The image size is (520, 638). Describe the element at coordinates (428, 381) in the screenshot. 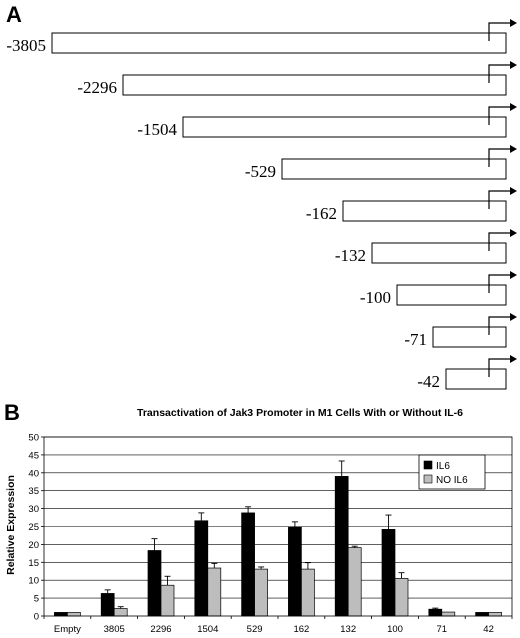

I see `construct-label: -42` at that location.